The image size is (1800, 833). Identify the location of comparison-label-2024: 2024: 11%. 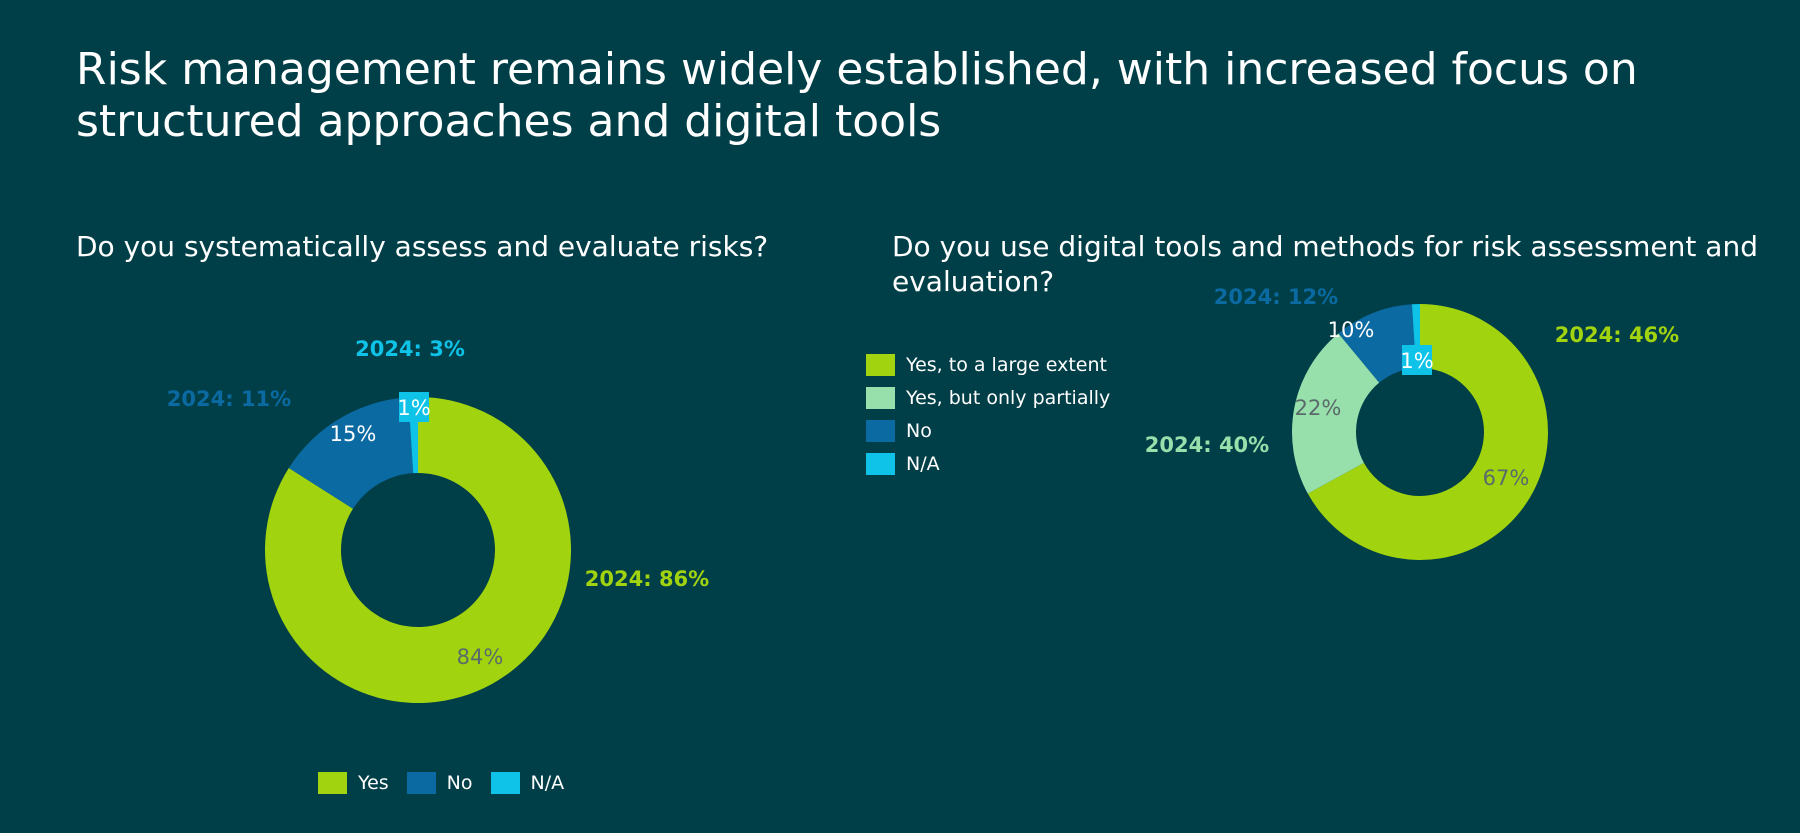
(229, 399).